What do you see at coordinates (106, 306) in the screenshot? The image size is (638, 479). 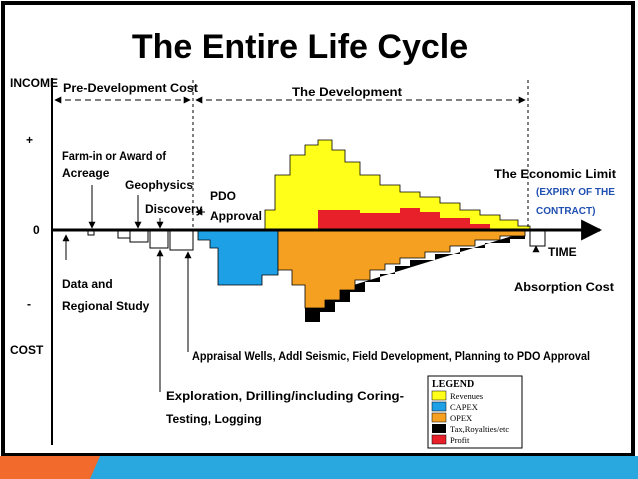 I see `annotation: Regional Study` at bounding box center [106, 306].